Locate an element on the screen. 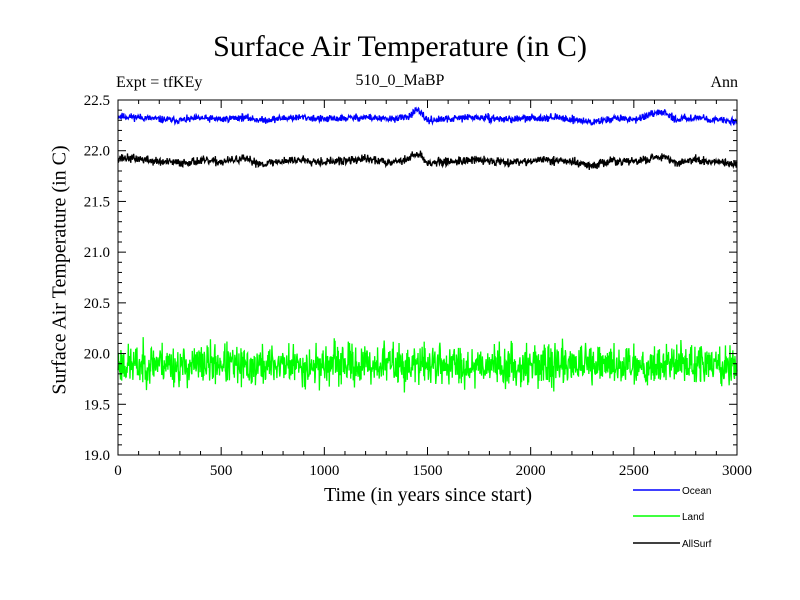 This screenshot has height=600, width=800. series-line-land is located at coordinates (427, 365).